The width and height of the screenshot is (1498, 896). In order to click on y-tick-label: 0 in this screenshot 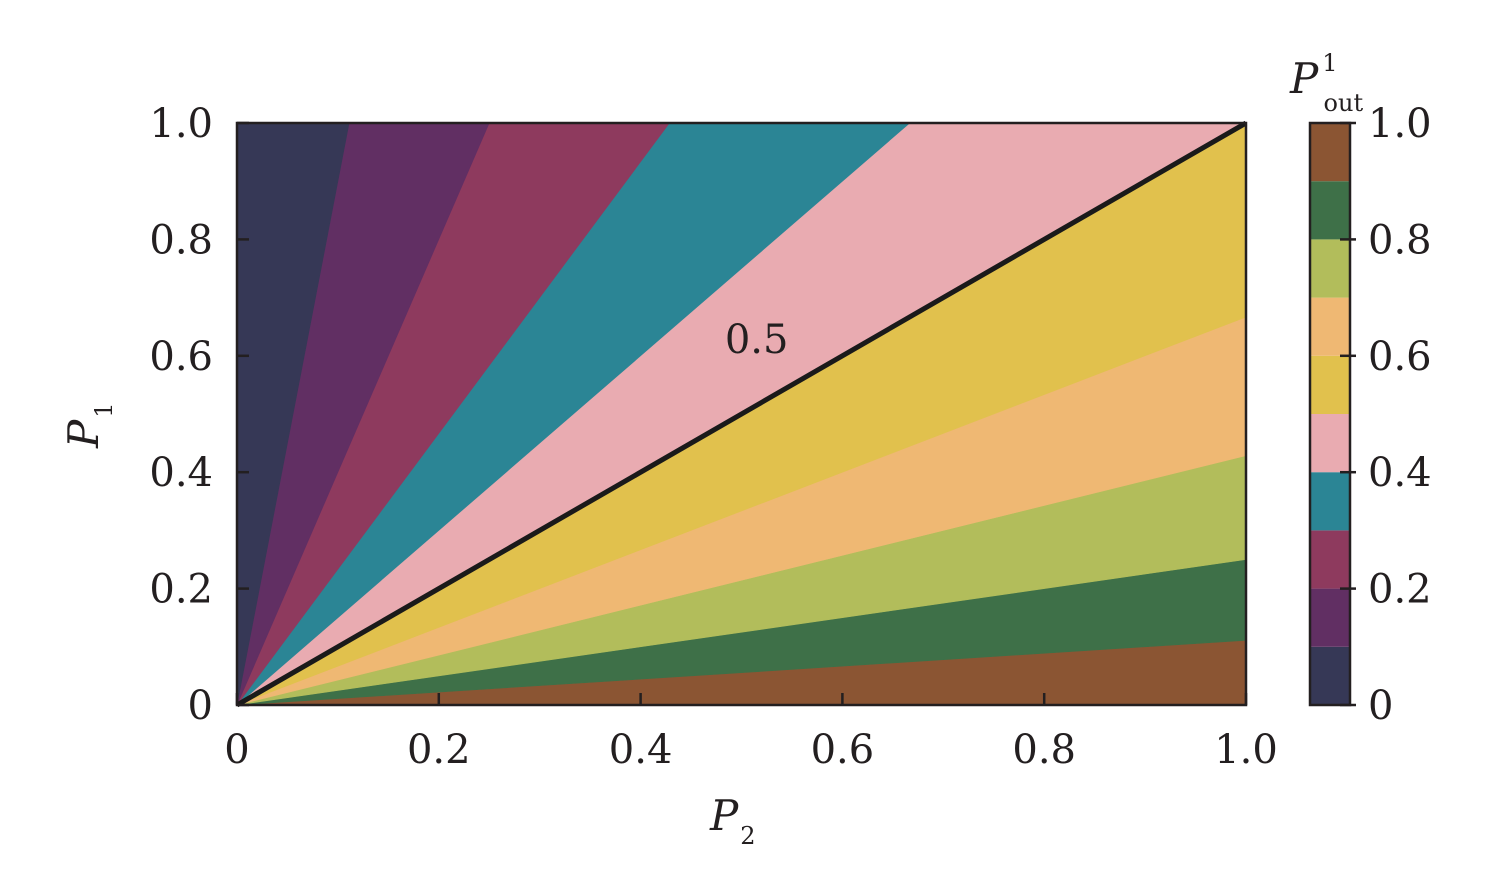, I will do `click(200, 706)`.